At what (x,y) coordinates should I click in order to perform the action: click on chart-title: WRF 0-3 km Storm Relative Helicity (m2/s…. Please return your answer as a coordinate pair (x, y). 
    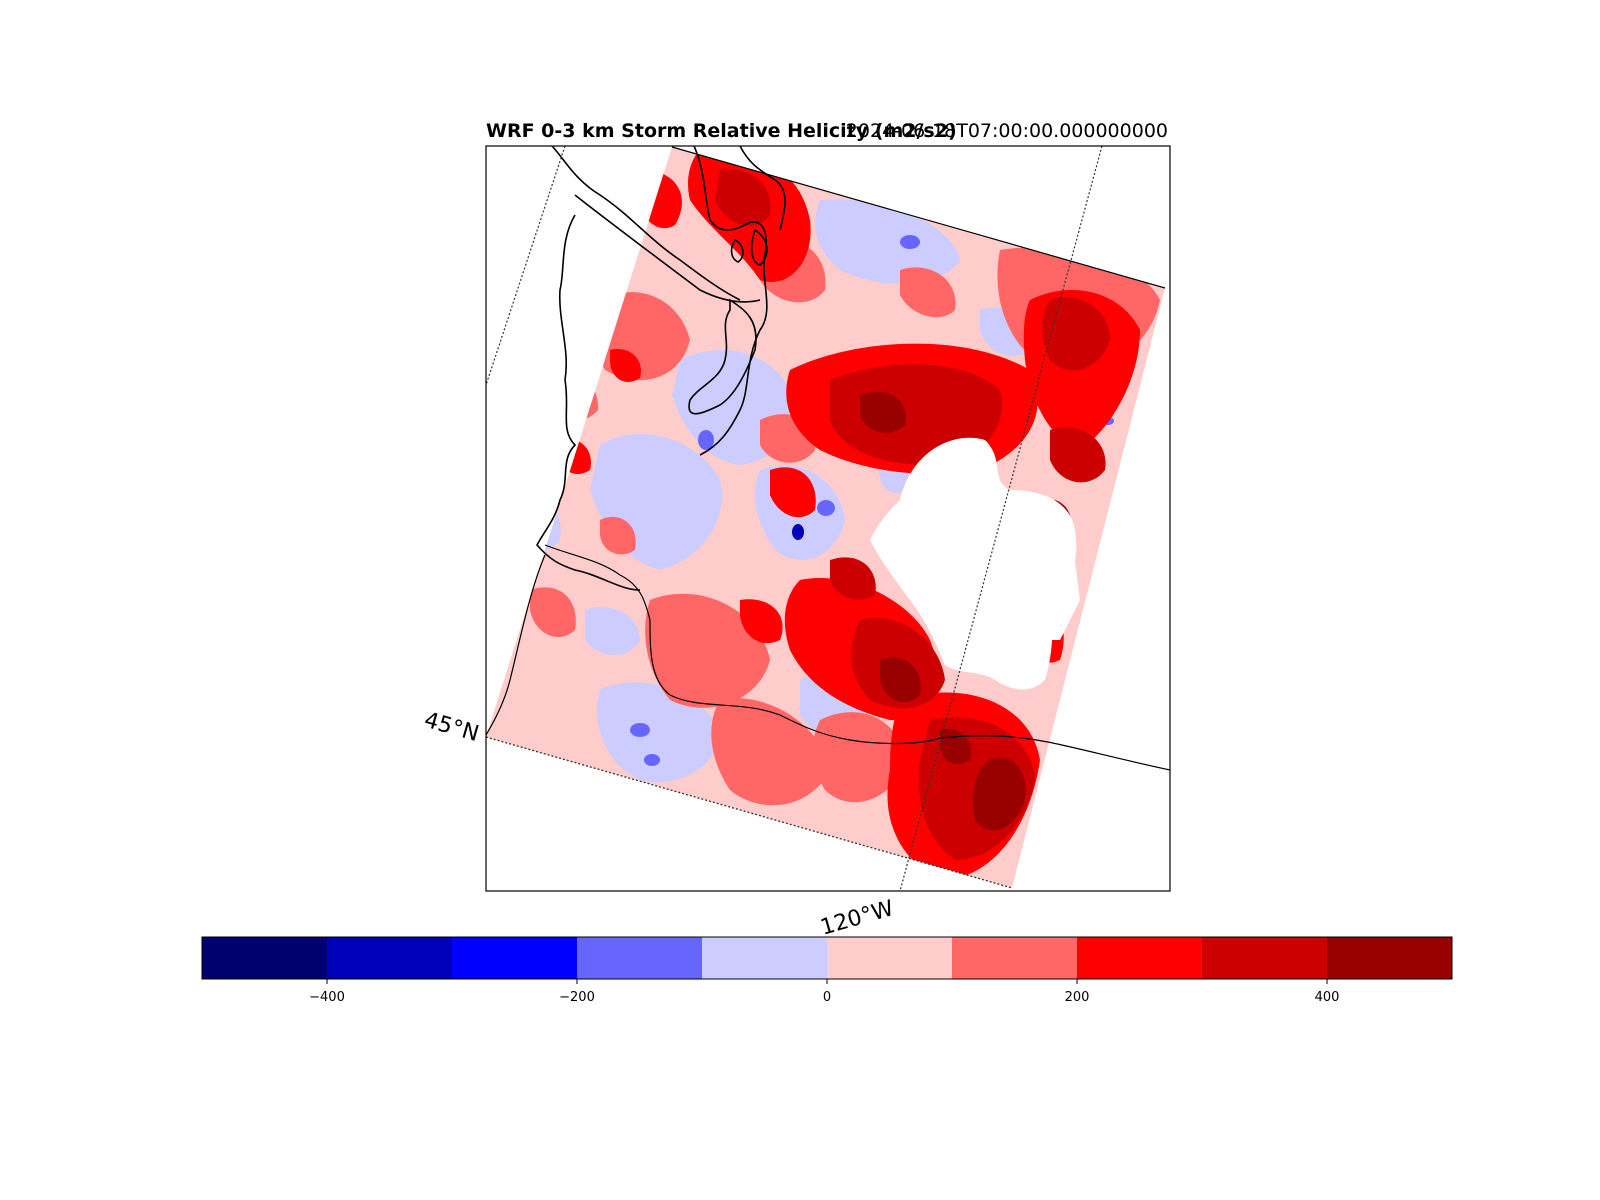
    Looking at the image, I should click on (721, 131).